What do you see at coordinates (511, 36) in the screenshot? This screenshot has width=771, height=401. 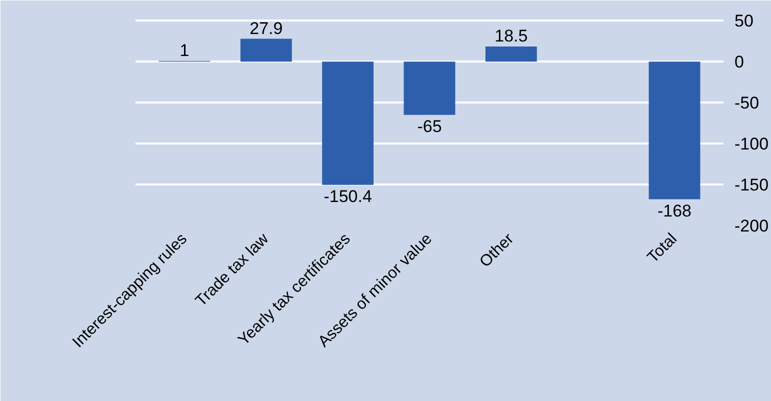 I see `data-label: 18.5` at bounding box center [511, 36].